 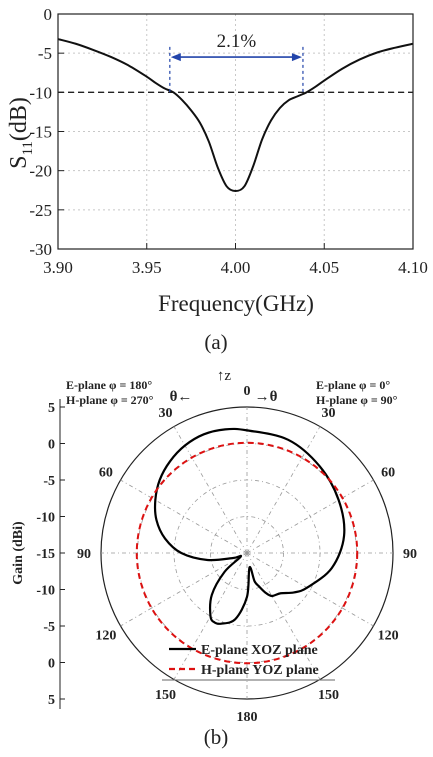 I want to click on y-tick-label: -20, so click(x=40, y=171).